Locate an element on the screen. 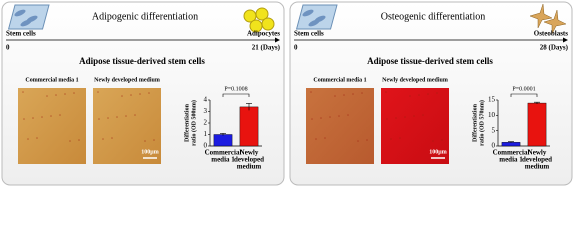 The height and width of the screenshot is (240, 575). y-tick-label: 5 is located at coordinates (494, 130).